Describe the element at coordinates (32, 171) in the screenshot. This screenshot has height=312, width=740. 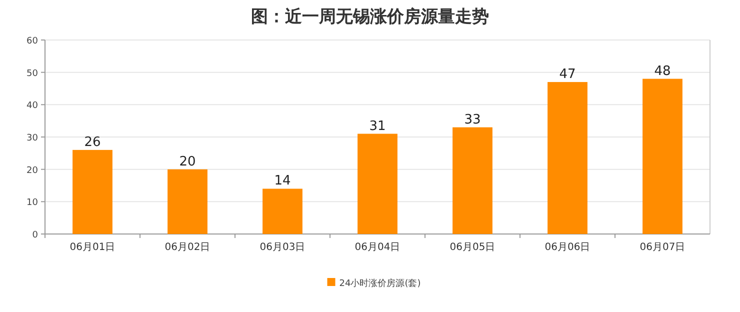
I see `y-tick-label: 20` at that location.